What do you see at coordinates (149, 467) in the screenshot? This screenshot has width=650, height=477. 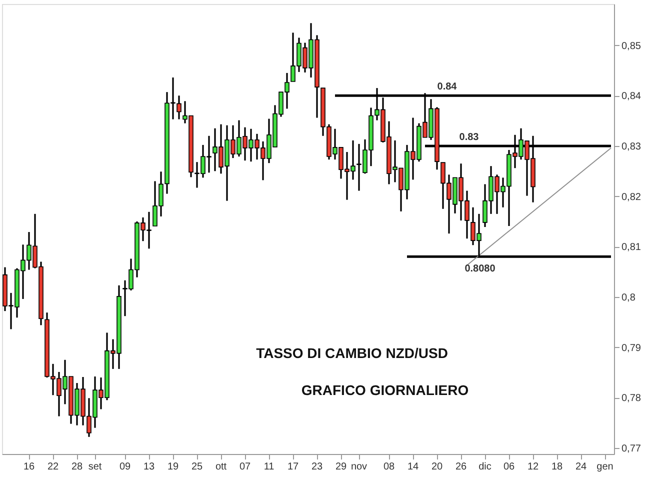 I see `x-tick-label: 13` at bounding box center [149, 467].